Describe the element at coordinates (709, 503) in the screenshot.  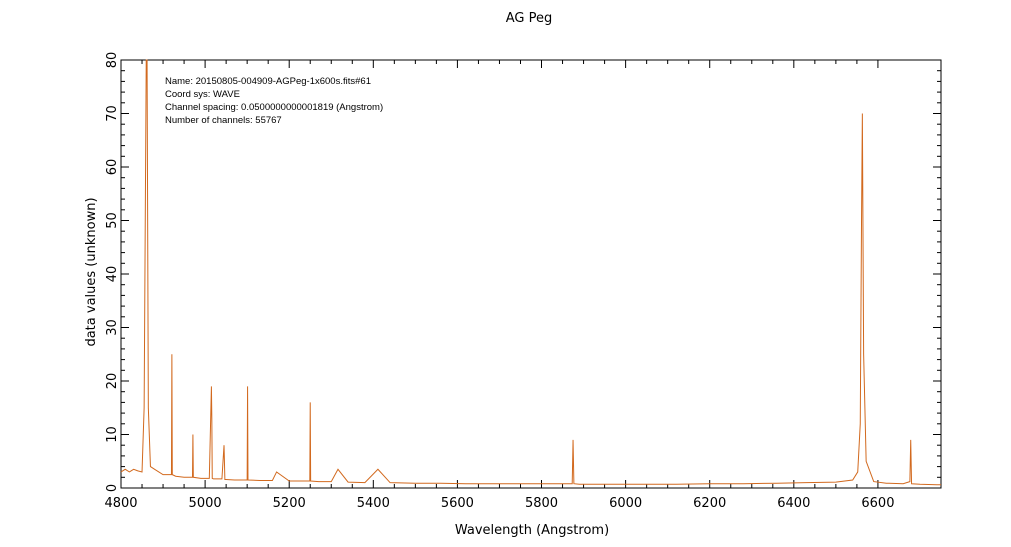
I see `x-tick-label: 6200` at that location.